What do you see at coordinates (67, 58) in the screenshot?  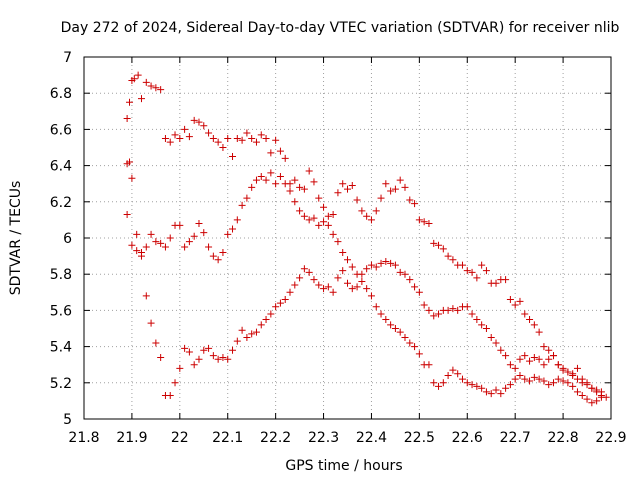 I see `y-tick-label: 7` at bounding box center [67, 58].